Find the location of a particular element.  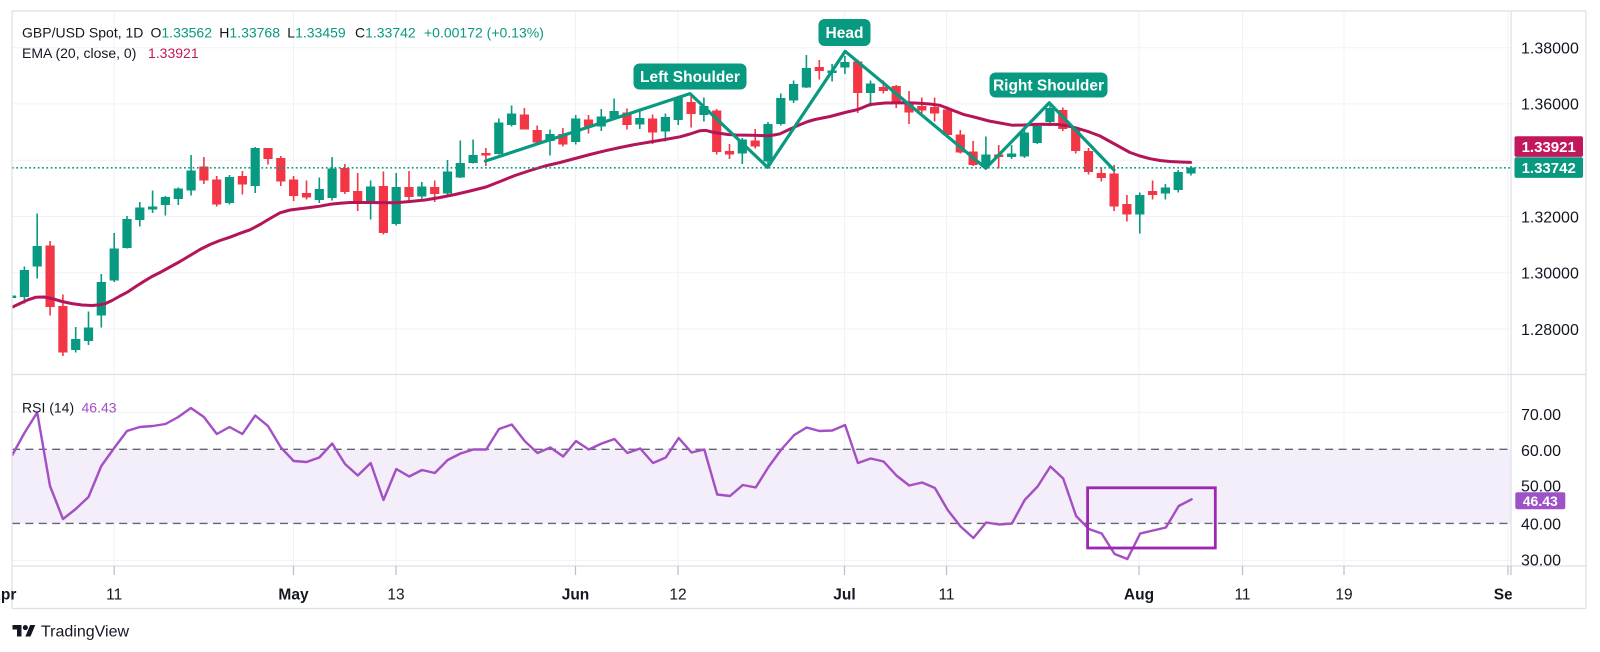

svg-text: May is located at coordinates (293, 595).